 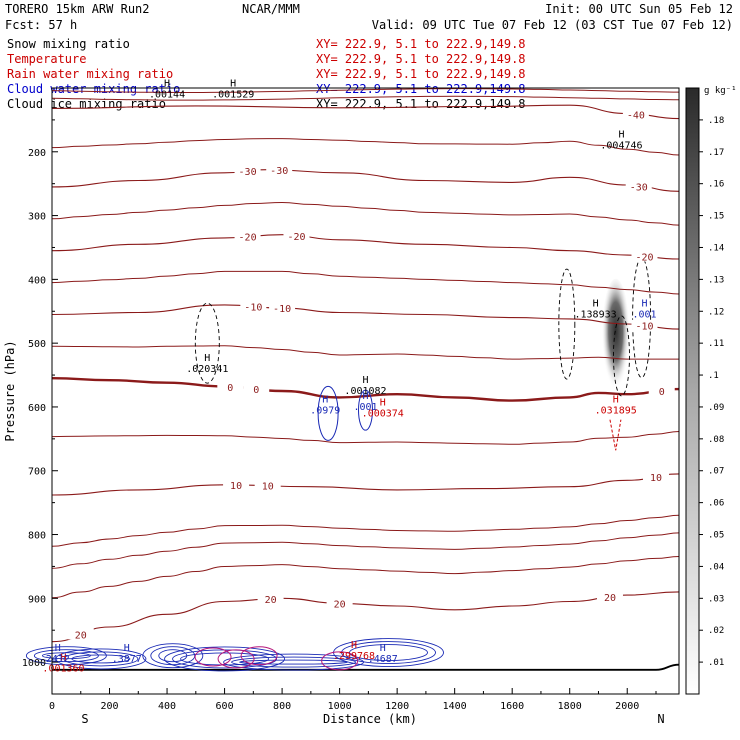 I want to click on colorbar-tick-label: .18, so click(x=716, y=121).